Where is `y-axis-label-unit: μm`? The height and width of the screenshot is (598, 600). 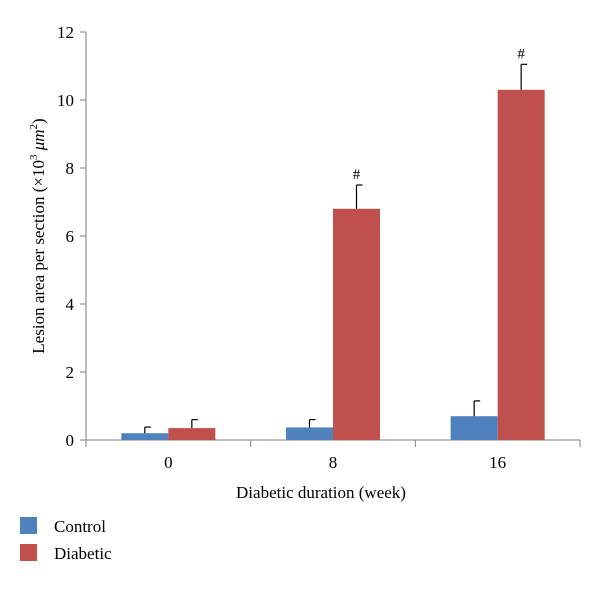 y-axis-label-unit: μm is located at coordinates (38, 141).